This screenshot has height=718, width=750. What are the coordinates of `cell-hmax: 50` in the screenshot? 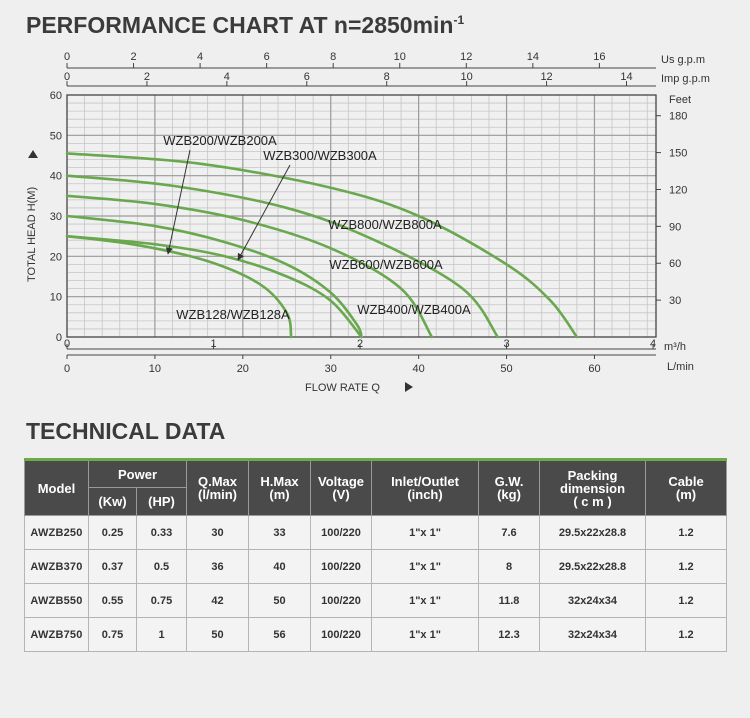 It's located at (280, 600).